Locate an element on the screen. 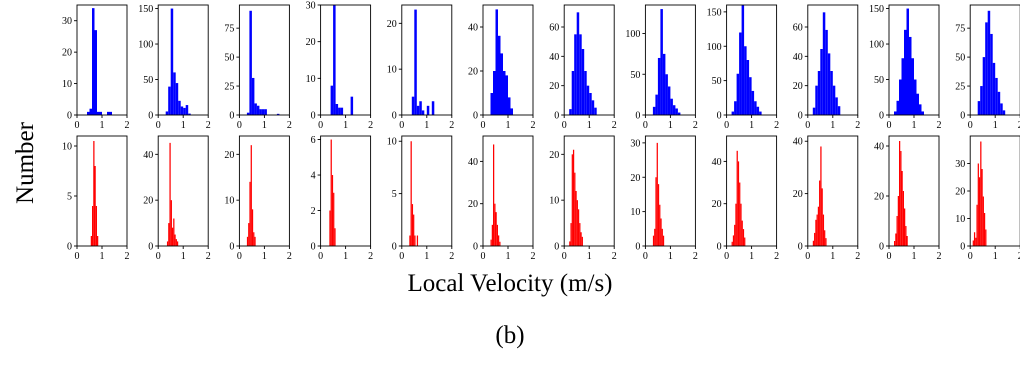  x-tick-label-bottom-10-1: 1 is located at coordinates (832, 256).